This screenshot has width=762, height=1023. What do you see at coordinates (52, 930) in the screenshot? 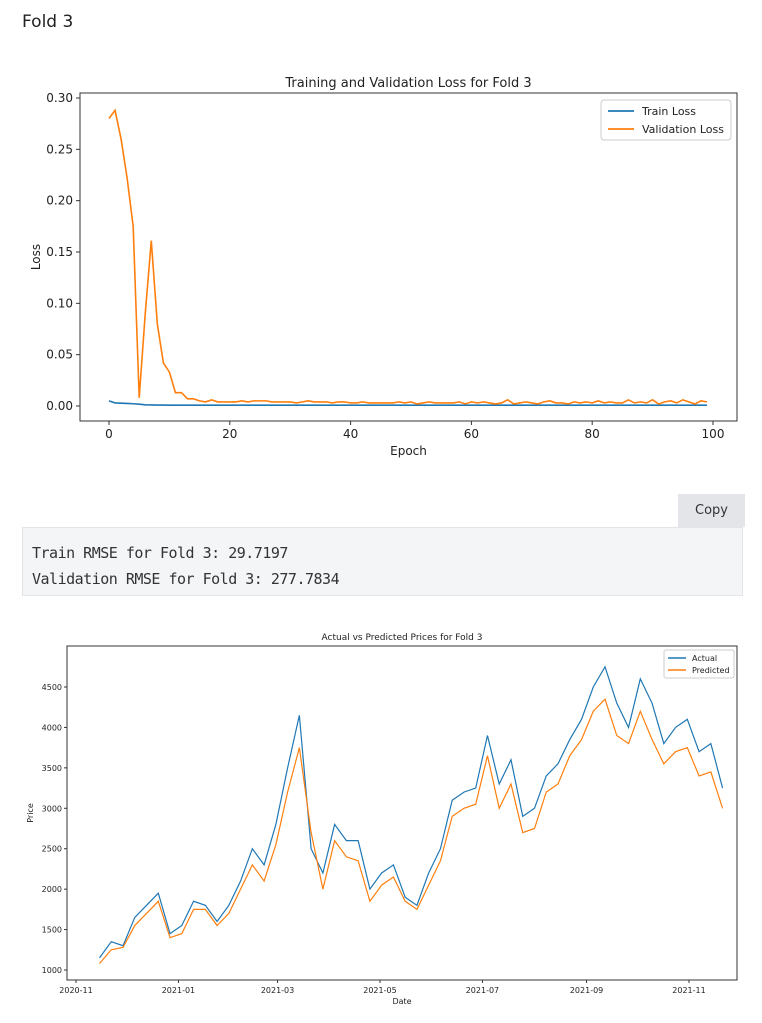
I see `y-tick-label: 1500` at bounding box center [52, 930].